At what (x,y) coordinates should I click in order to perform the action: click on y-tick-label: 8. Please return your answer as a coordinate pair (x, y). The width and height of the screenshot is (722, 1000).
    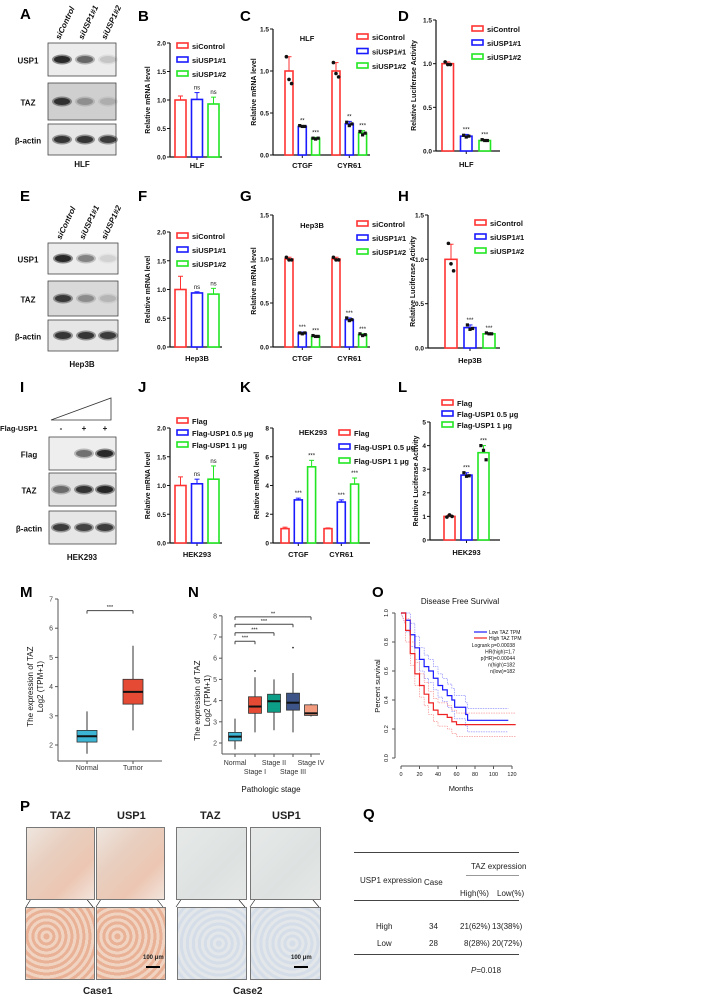
    Looking at the image, I should click on (267, 429).